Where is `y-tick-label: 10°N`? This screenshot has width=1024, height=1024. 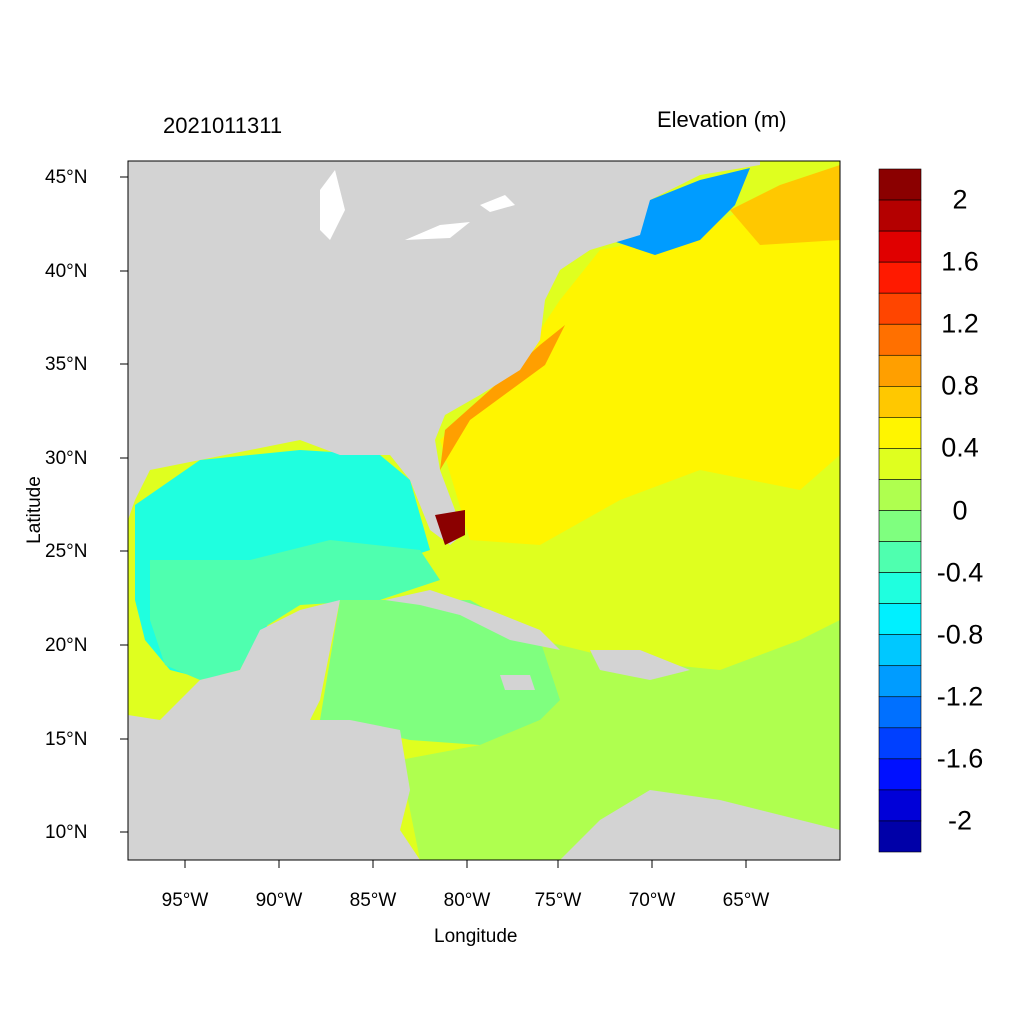 y-tick-label: 10°N is located at coordinates (66, 832).